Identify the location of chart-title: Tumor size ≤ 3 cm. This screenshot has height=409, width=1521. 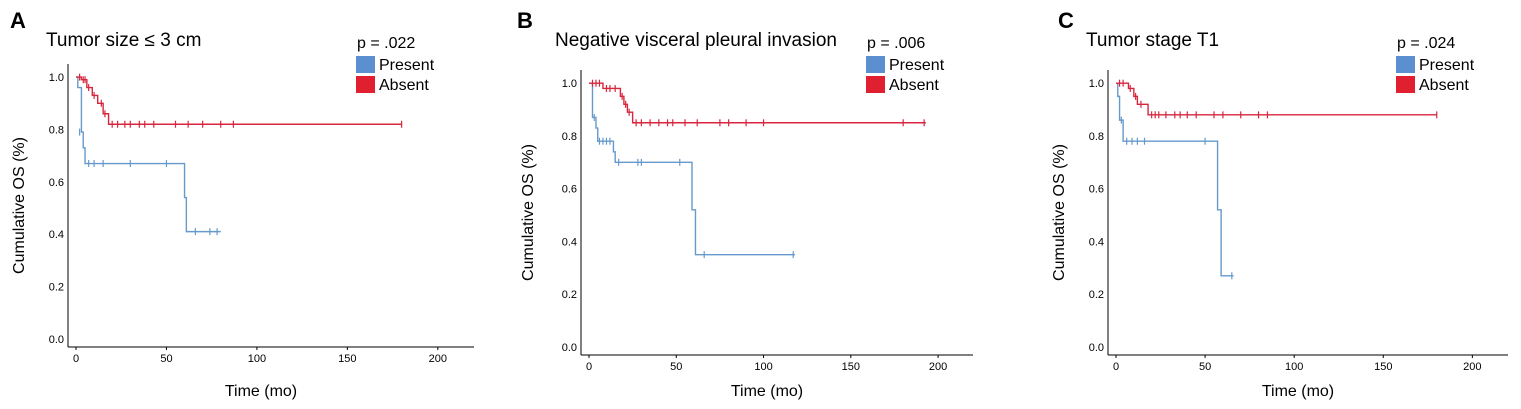
(123, 40).